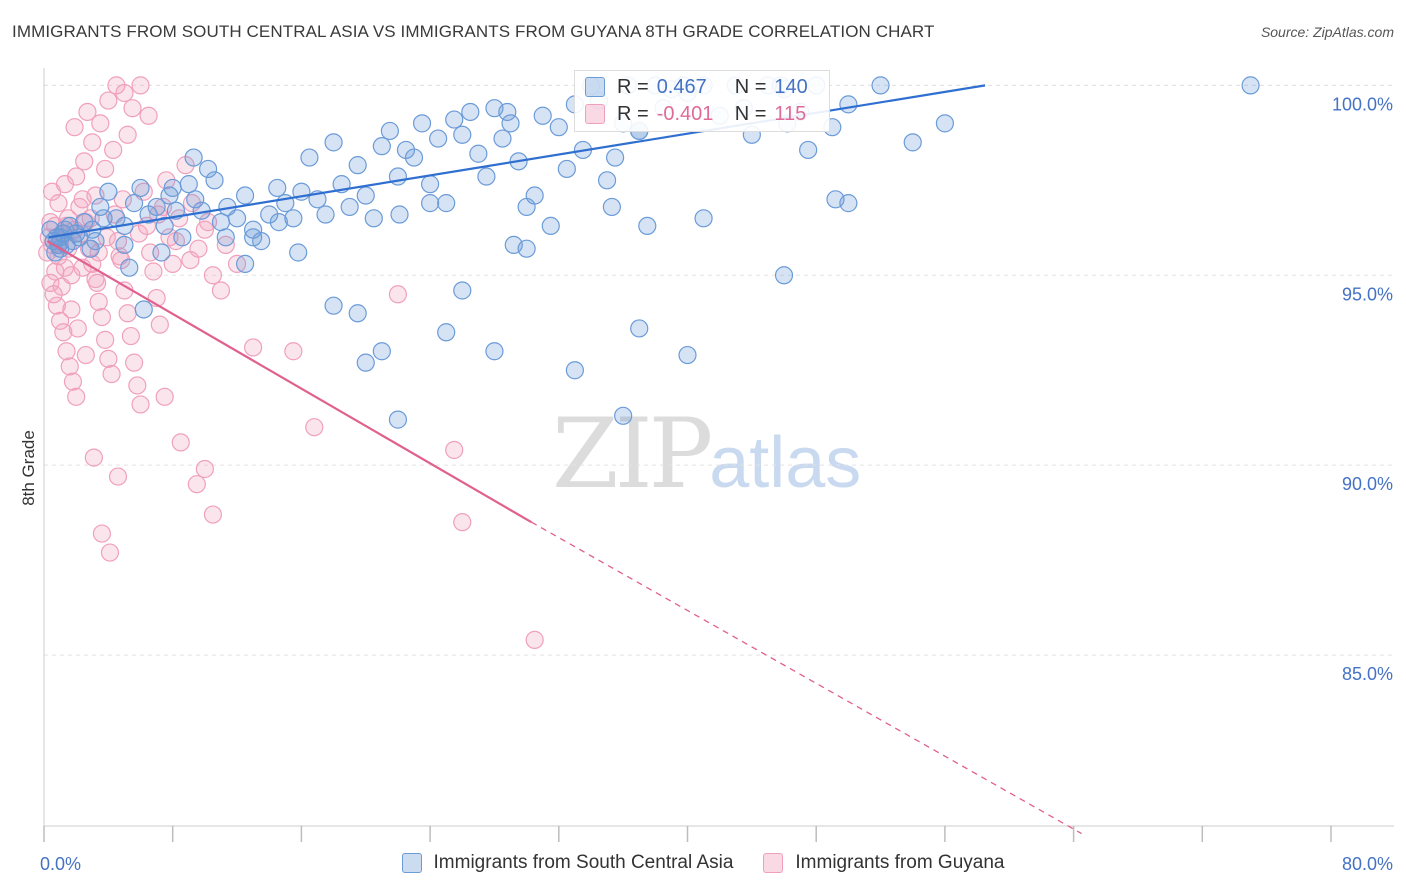 The width and height of the screenshot is (1406, 892). I want to click on y-tick-label: 100.0%, so click(1362, 104).